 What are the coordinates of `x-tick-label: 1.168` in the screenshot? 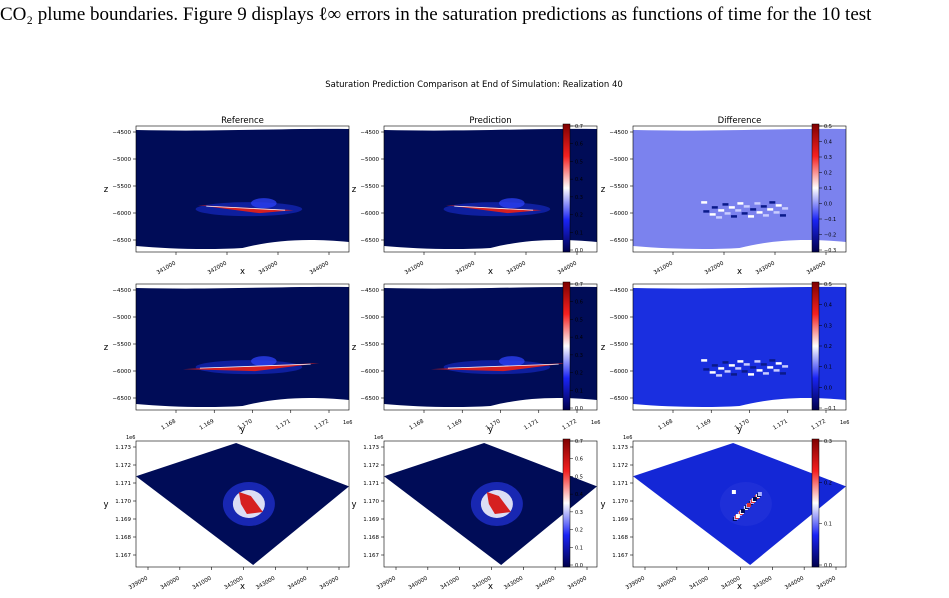 It's located at (416, 424).